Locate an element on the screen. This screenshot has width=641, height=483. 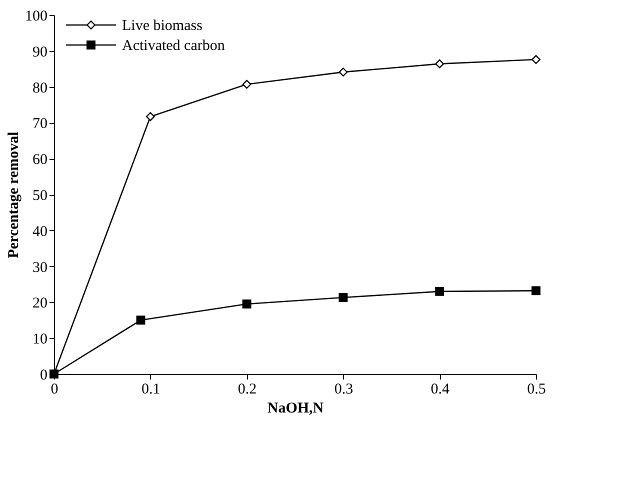
x-tick-label: 0.3 is located at coordinates (344, 390).